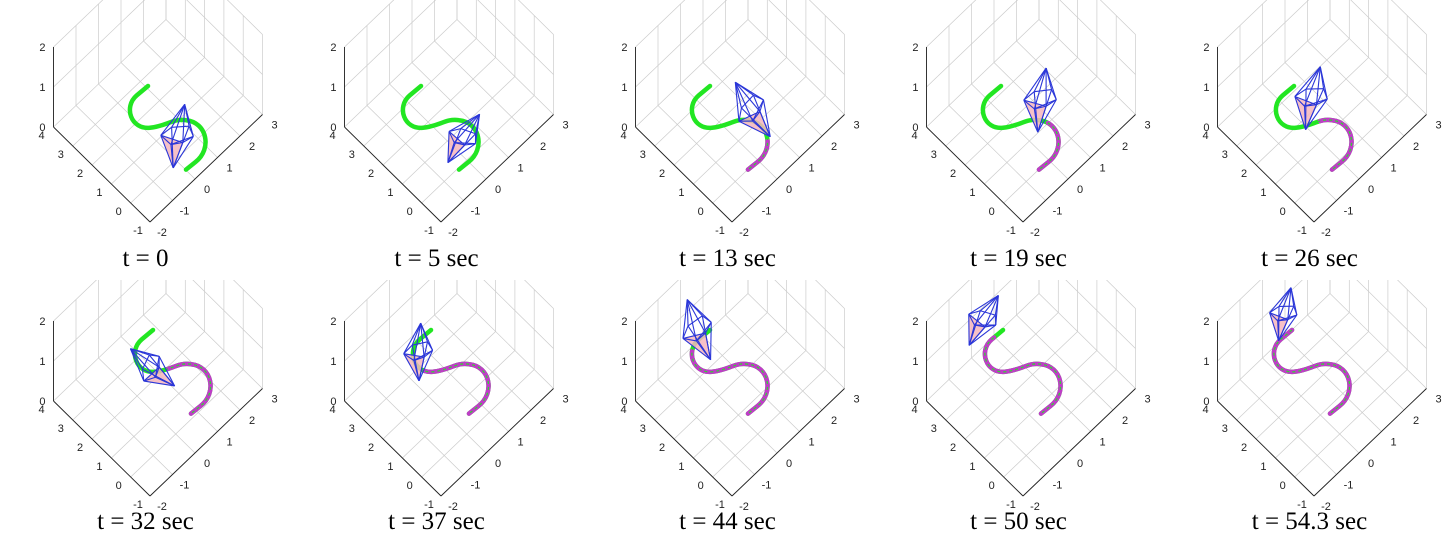  I want to click on tick-label-left: 2, so click(80, 174).